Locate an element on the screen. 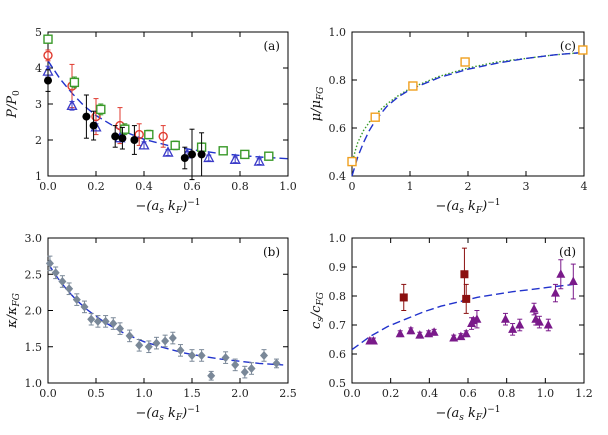  y-axis-label: κ/κFG​ is located at coordinates (13, 311).